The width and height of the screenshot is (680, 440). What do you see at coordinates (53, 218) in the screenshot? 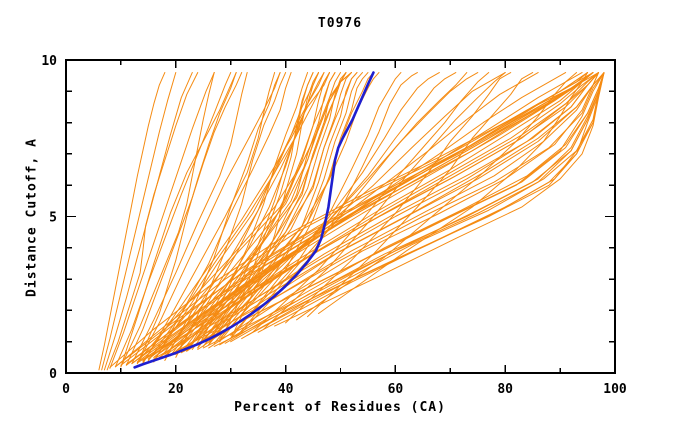
I see `y-tick-label: 5` at bounding box center [53, 218].